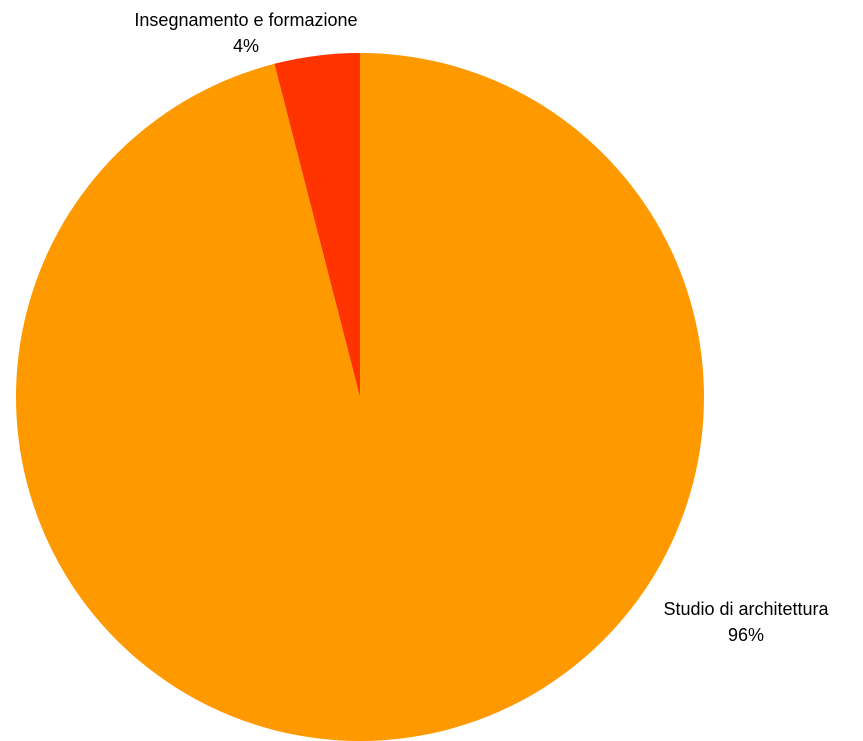 The image size is (863, 741). I want to click on slice-label-1: Studio di architettura, so click(746, 609).